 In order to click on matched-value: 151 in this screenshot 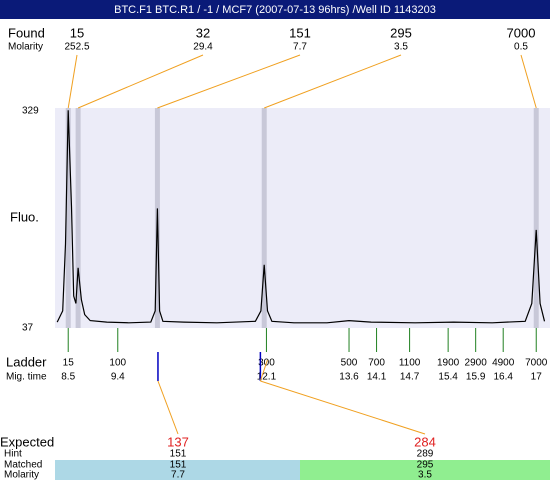, I will do `click(178, 465)`.